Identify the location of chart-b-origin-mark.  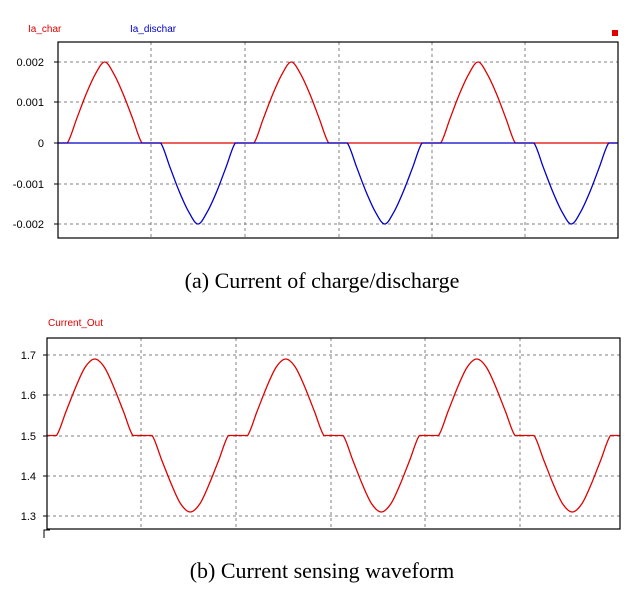
(46, 533).